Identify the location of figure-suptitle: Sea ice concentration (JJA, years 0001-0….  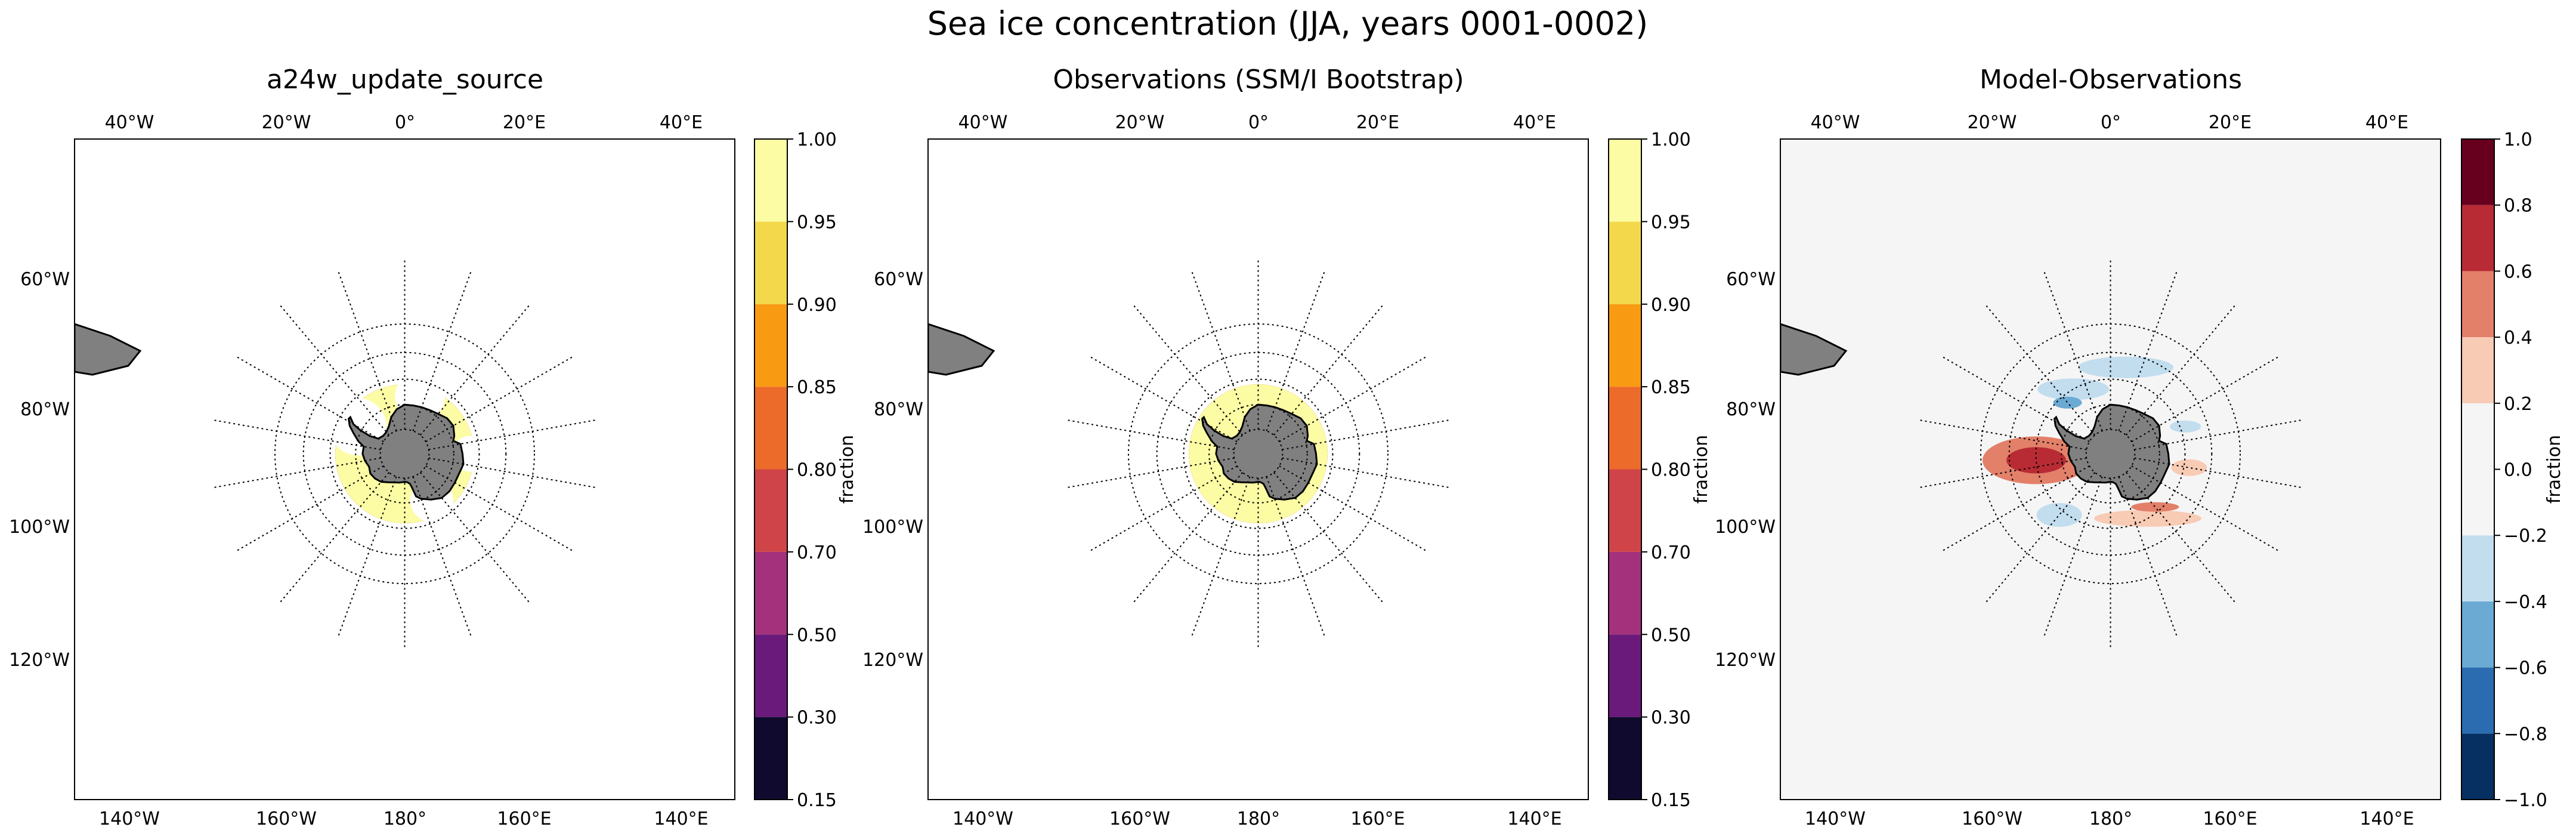
(1287, 23).